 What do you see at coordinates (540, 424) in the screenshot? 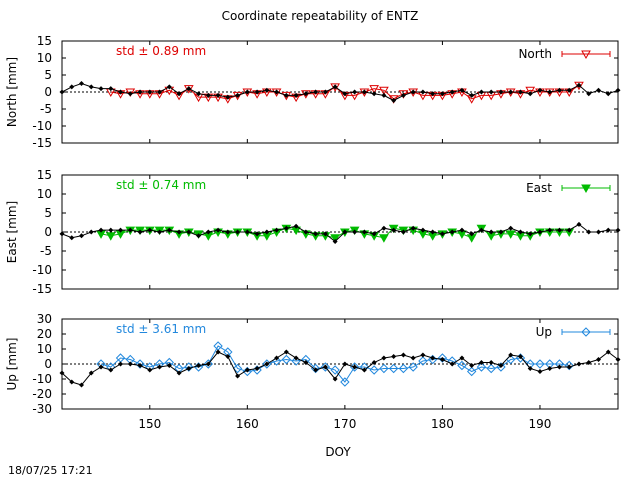
I see `x-tick-label: 190` at bounding box center [540, 424].